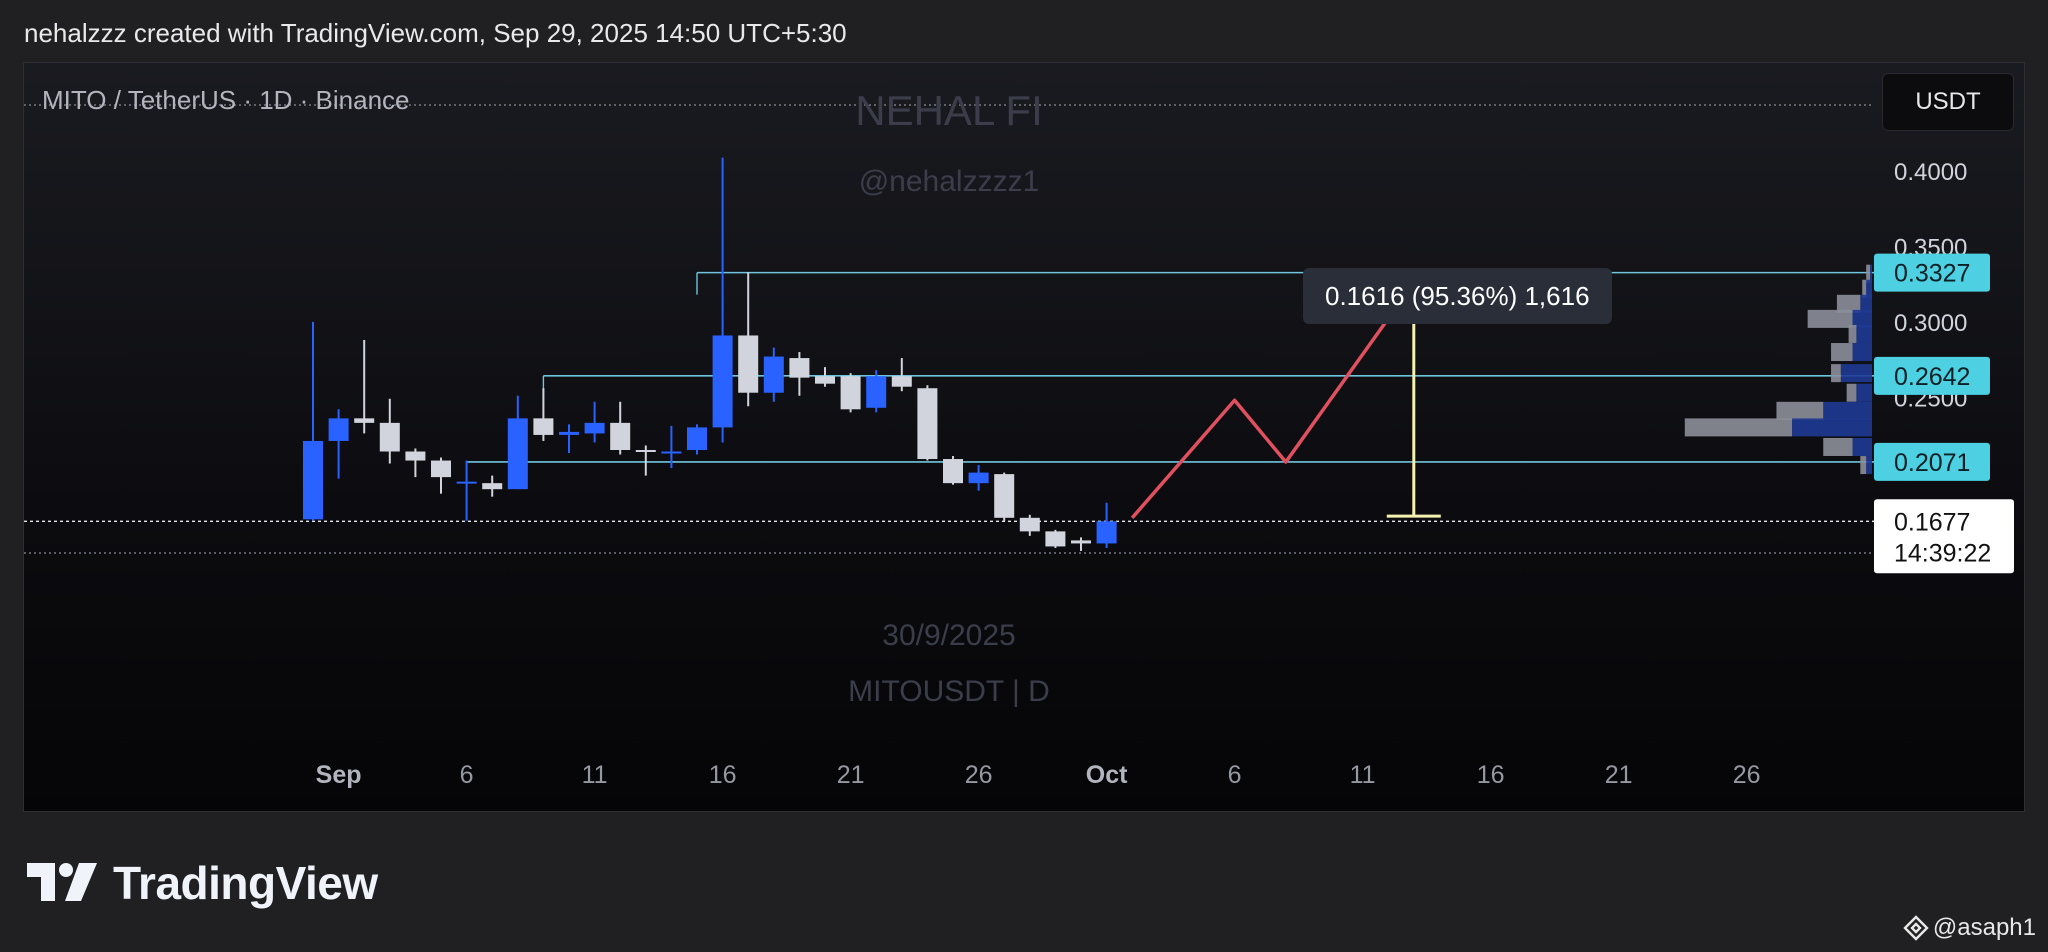  I want to click on price-label-text: 0.2642, so click(1932, 377).